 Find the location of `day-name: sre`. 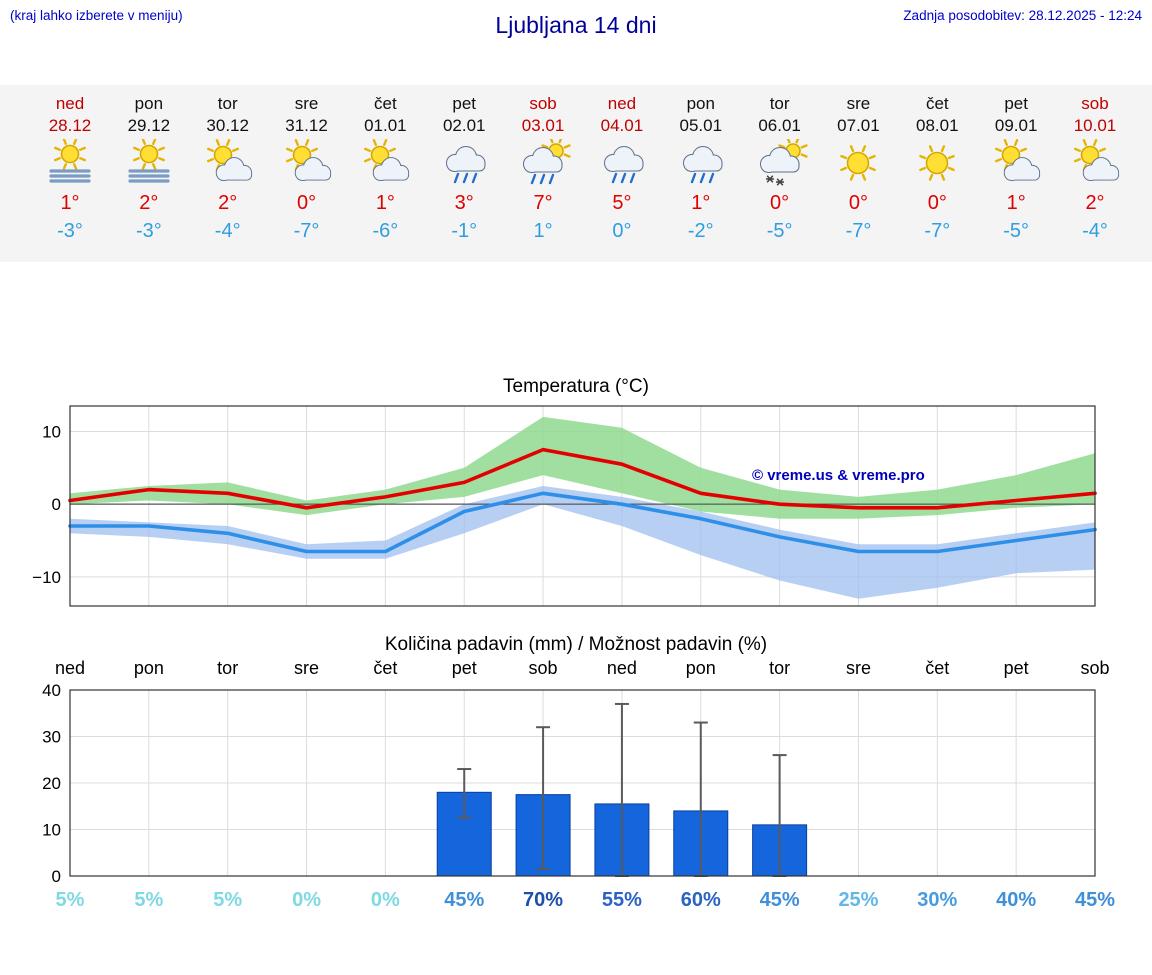

day-name: sre is located at coordinates (858, 103).